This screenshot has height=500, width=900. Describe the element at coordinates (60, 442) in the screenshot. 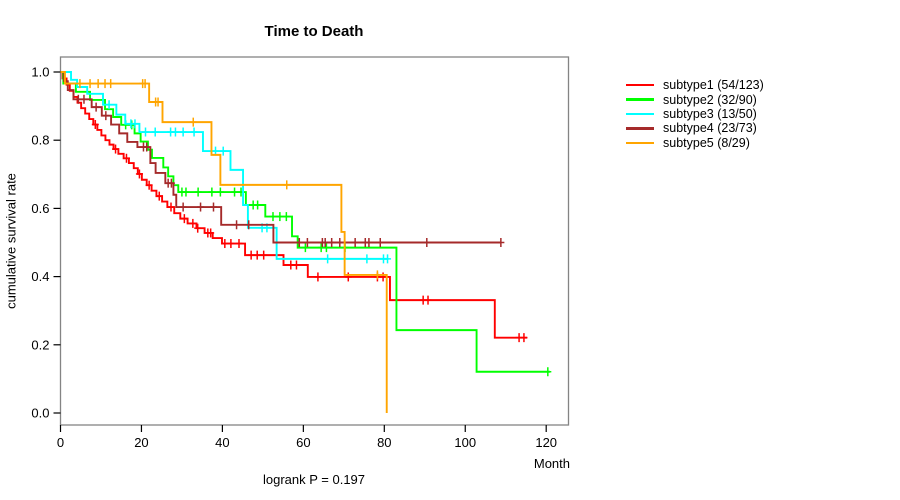

I see `x-tick-label: 0` at that location.